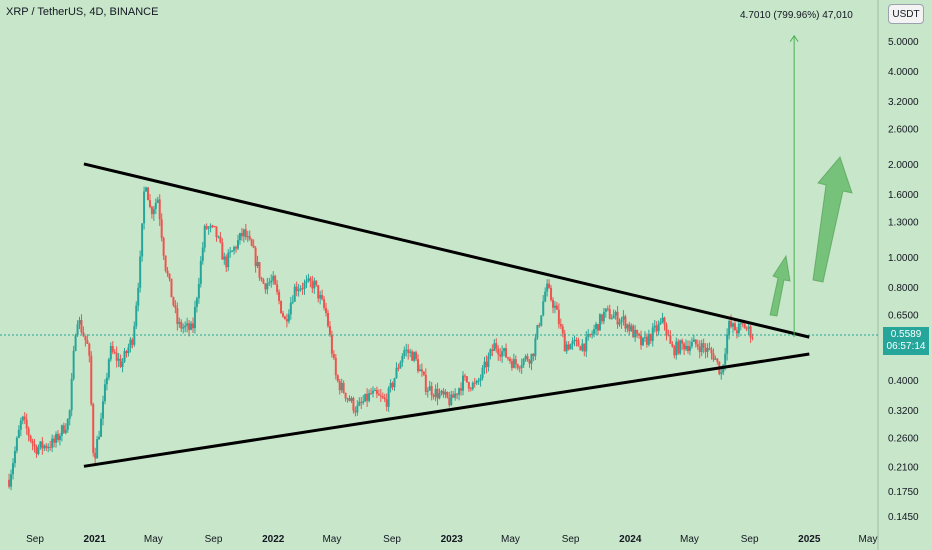  What do you see at coordinates (903, 165) in the screenshot?
I see `y-tick-label: 2.0000` at bounding box center [903, 165].